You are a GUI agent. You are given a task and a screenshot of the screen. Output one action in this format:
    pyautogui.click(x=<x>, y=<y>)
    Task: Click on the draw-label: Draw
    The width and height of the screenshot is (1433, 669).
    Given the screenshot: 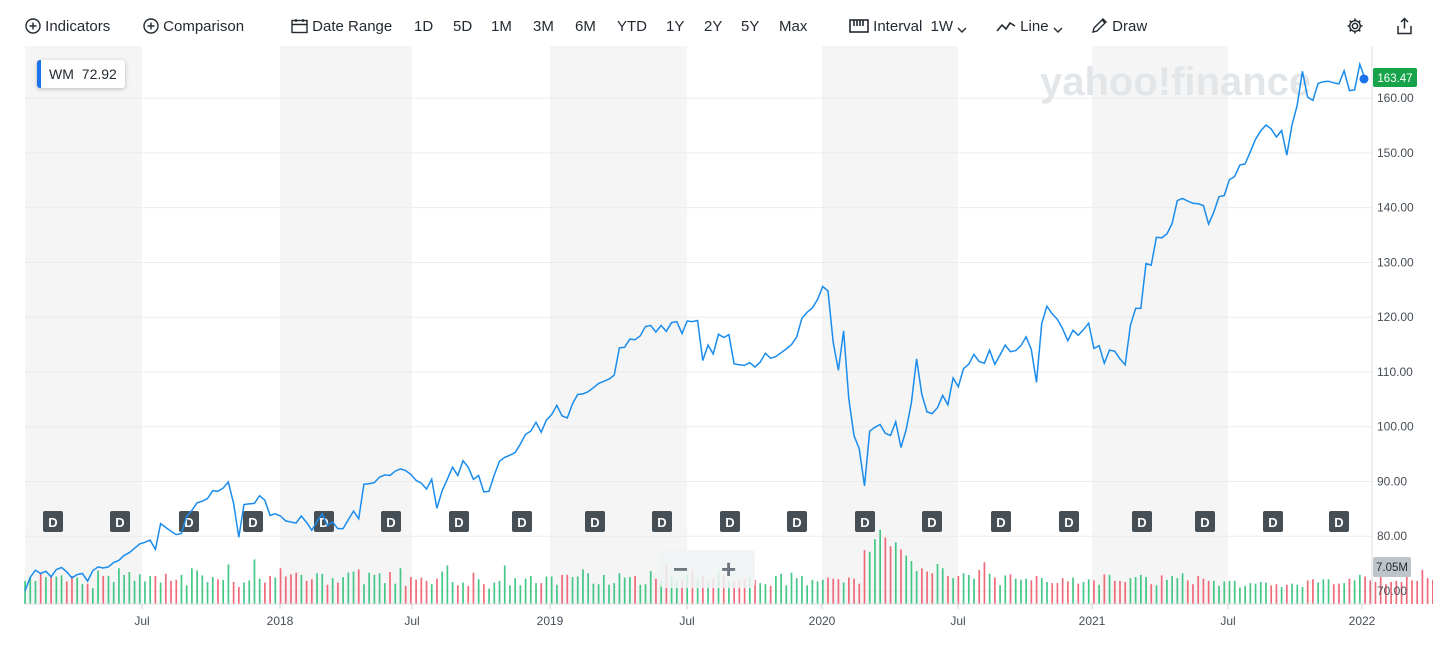 What is the action you would take?
    pyautogui.click(x=1130, y=26)
    